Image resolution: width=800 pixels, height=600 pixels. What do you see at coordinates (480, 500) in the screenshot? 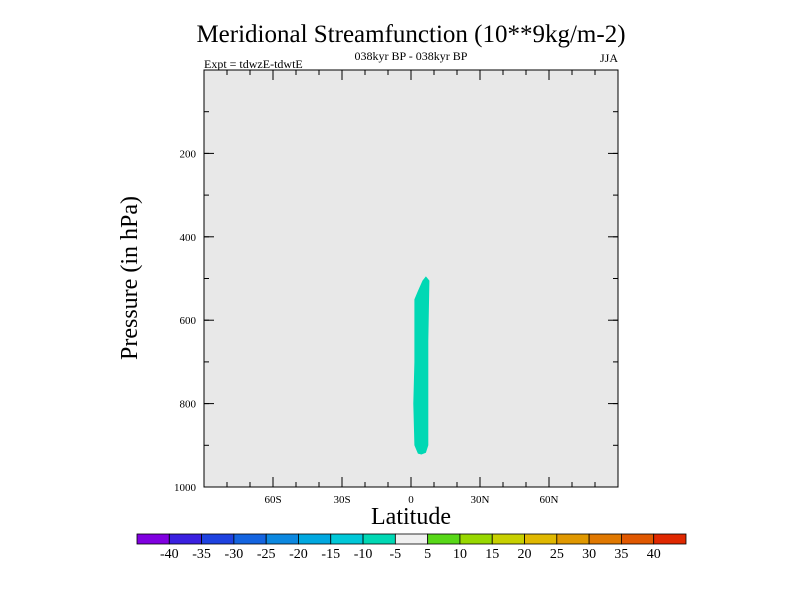
I see `x-tick-label: 30N` at bounding box center [480, 500].